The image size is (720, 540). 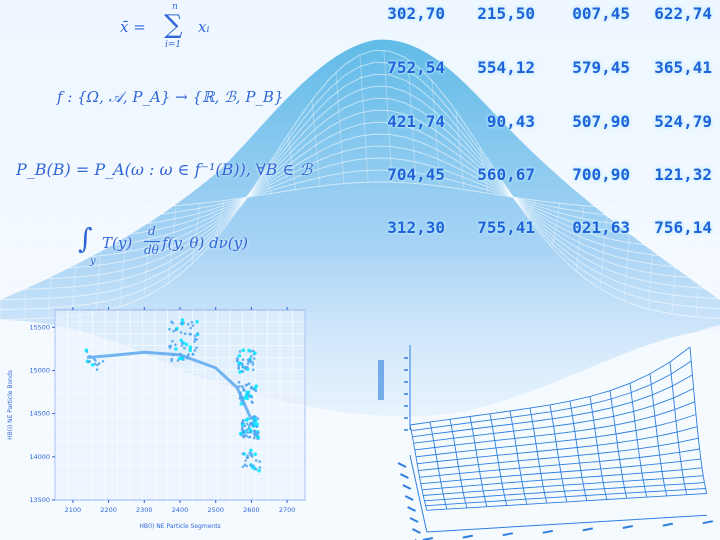 I want to click on scatter-y-tick-label: 14000, so click(x=39, y=457).